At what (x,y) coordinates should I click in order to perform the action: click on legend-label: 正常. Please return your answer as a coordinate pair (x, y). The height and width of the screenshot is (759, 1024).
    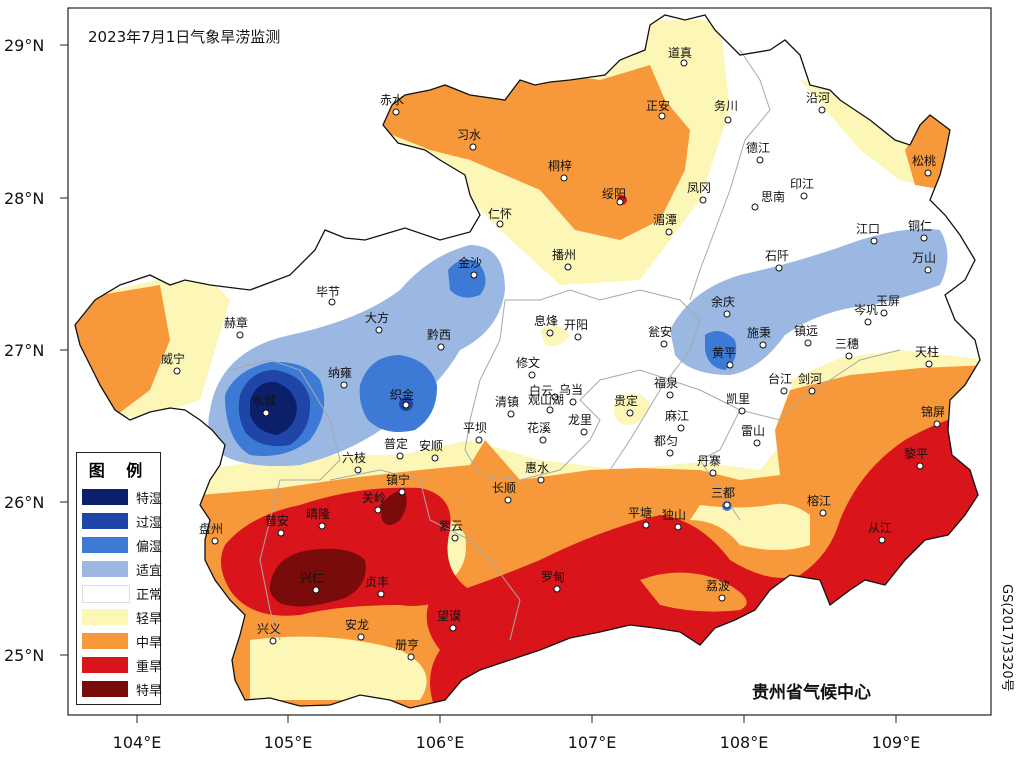
    Looking at the image, I should click on (149, 595).